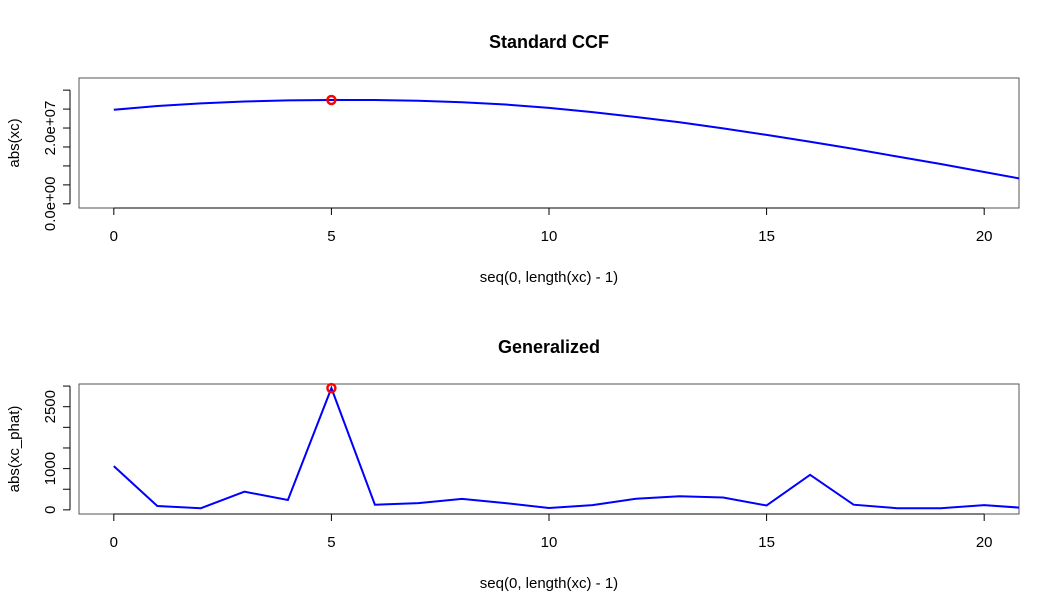 The height and width of the screenshot is (612, 1060). What do you see at coordinates (56, 449) in the screenshot?
I see `y-axis: 0 1000 2500` at bounding box center [56, 449].